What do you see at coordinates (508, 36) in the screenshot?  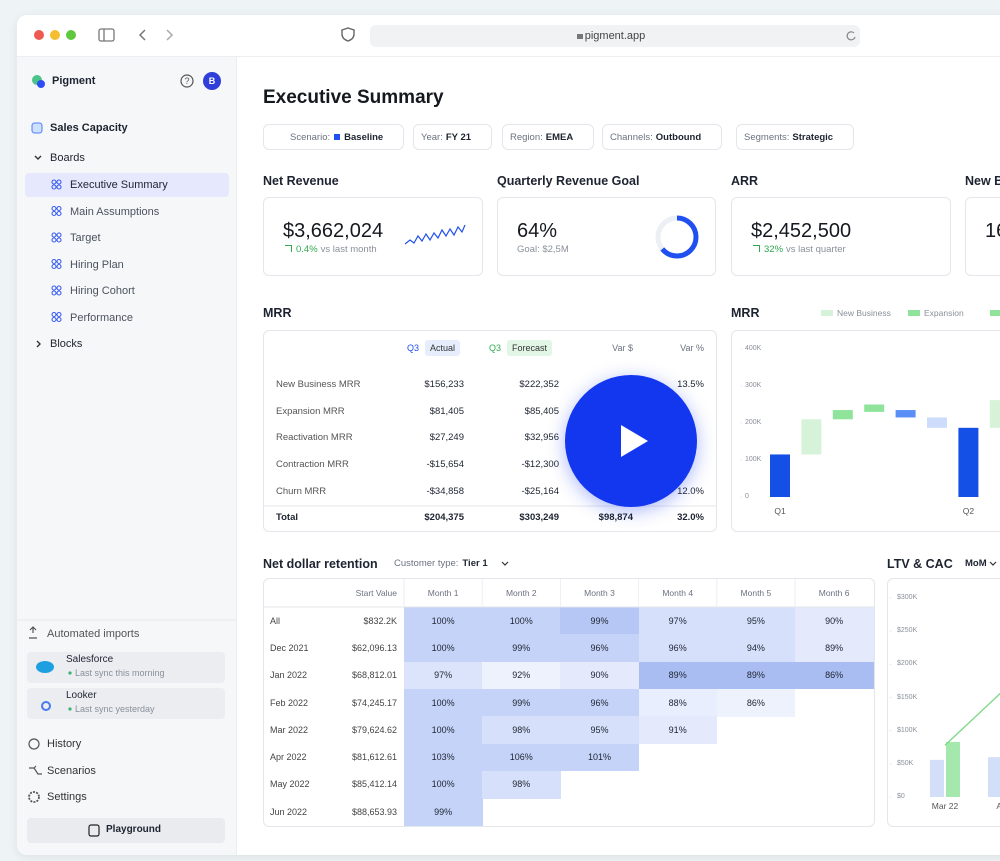 I see `top-bar` at bounding box center [508, 36].